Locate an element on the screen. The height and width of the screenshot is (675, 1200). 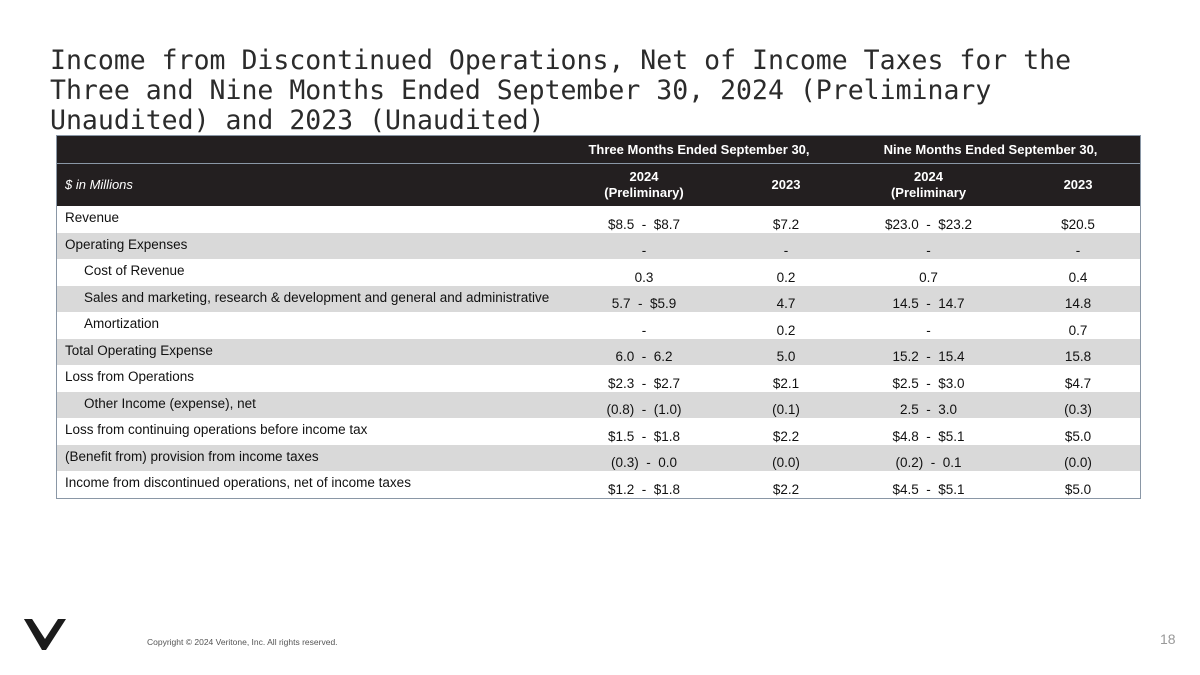
row-value: (0.8) - (1.0) is located at coordinates (644, 409).